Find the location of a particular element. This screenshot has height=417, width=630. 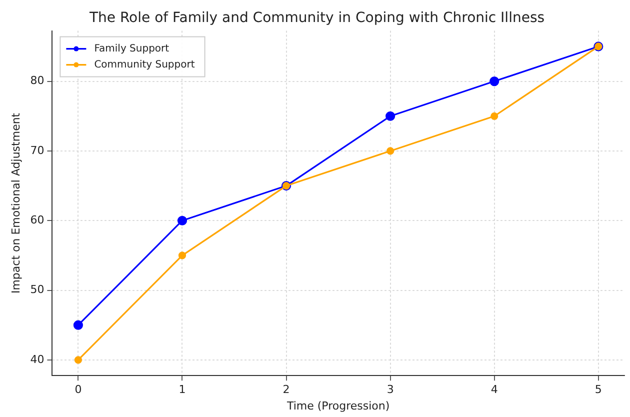

chart-title: The Role of Family and Community in Coping with Chronic Illness is located at coordinates (316, 18).